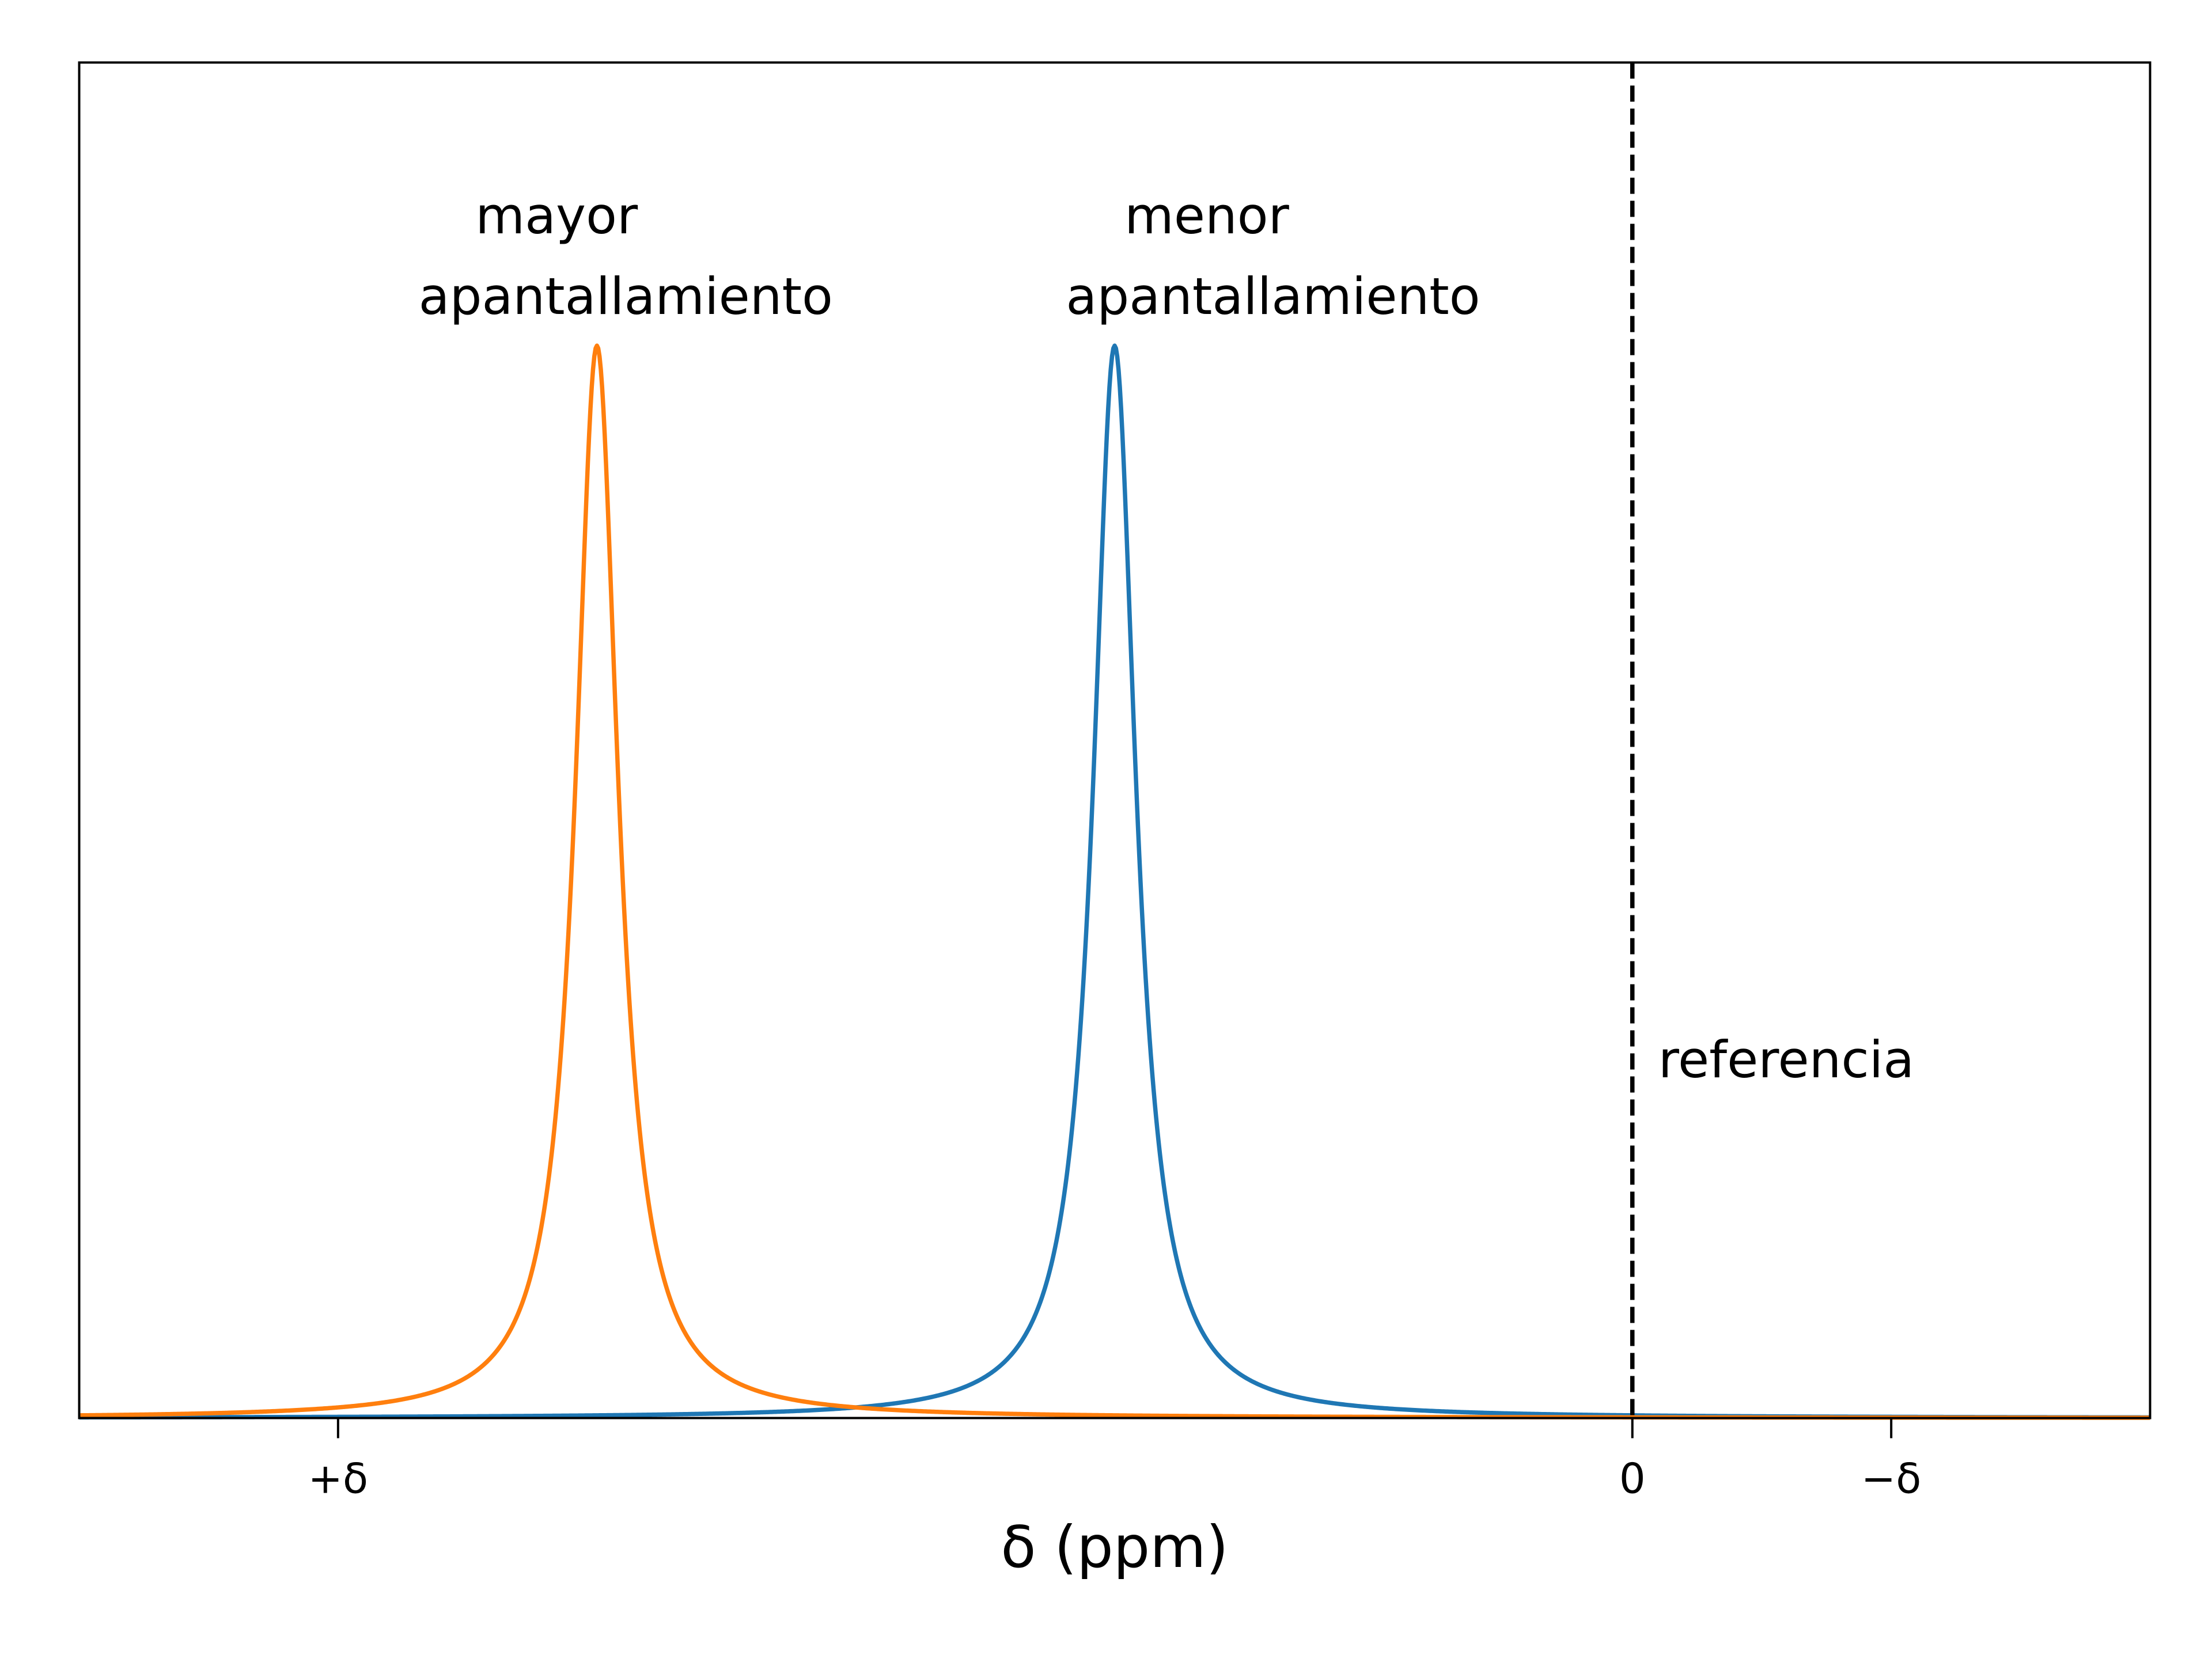 The image size is (2212, 1662). What do you see at coordinates (1786, 1059) in the screenshot?
I see `annotation-referencia: referencia` at bounding box center [1786, 1059].